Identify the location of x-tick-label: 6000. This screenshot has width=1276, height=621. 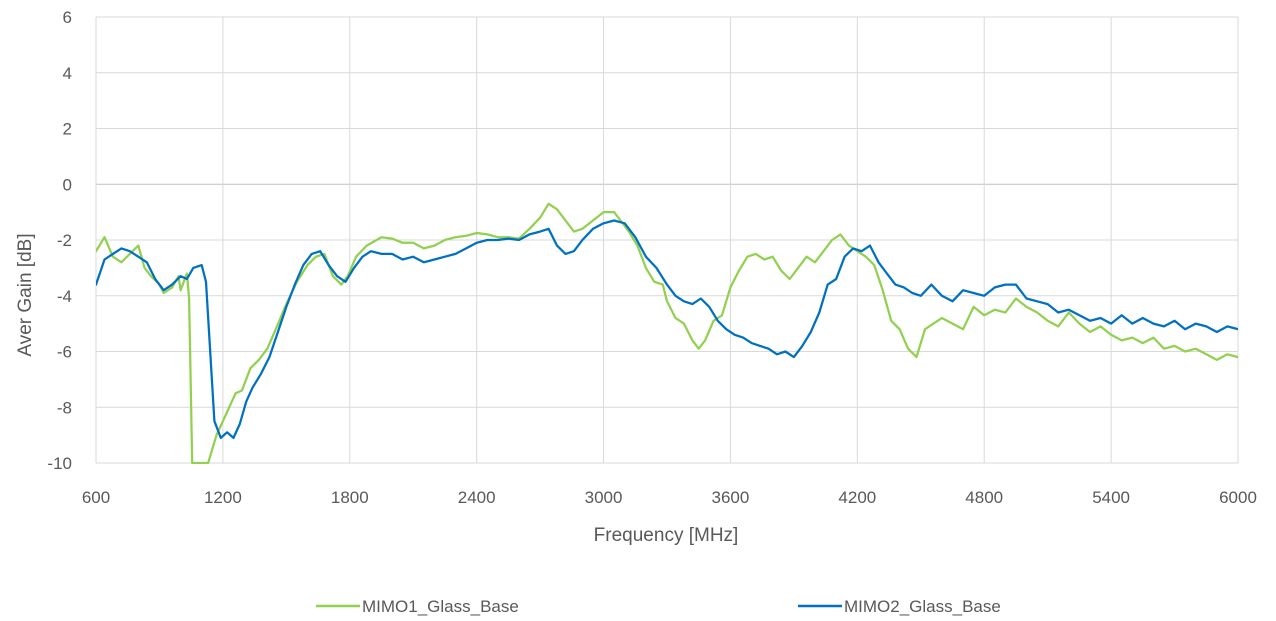
(1238, 497).